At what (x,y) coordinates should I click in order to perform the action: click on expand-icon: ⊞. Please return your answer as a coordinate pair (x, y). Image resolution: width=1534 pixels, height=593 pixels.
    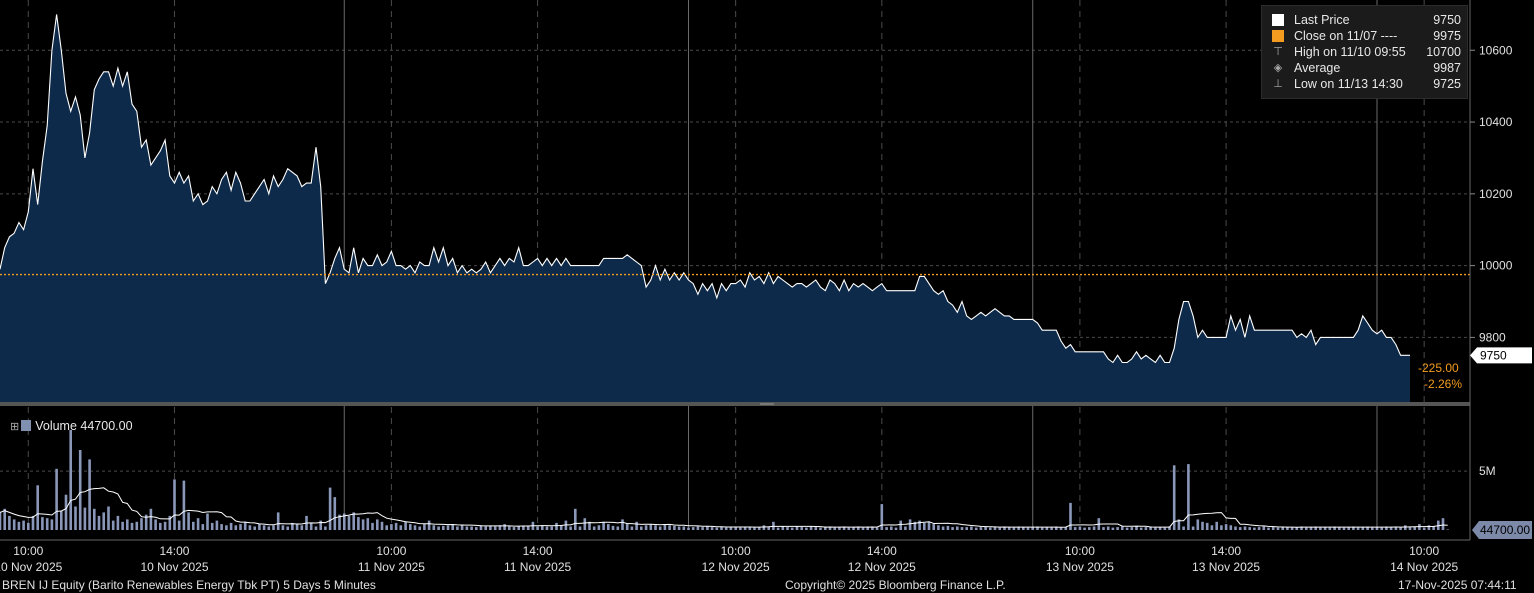
    Looking at the image, I should click on (15, 427).